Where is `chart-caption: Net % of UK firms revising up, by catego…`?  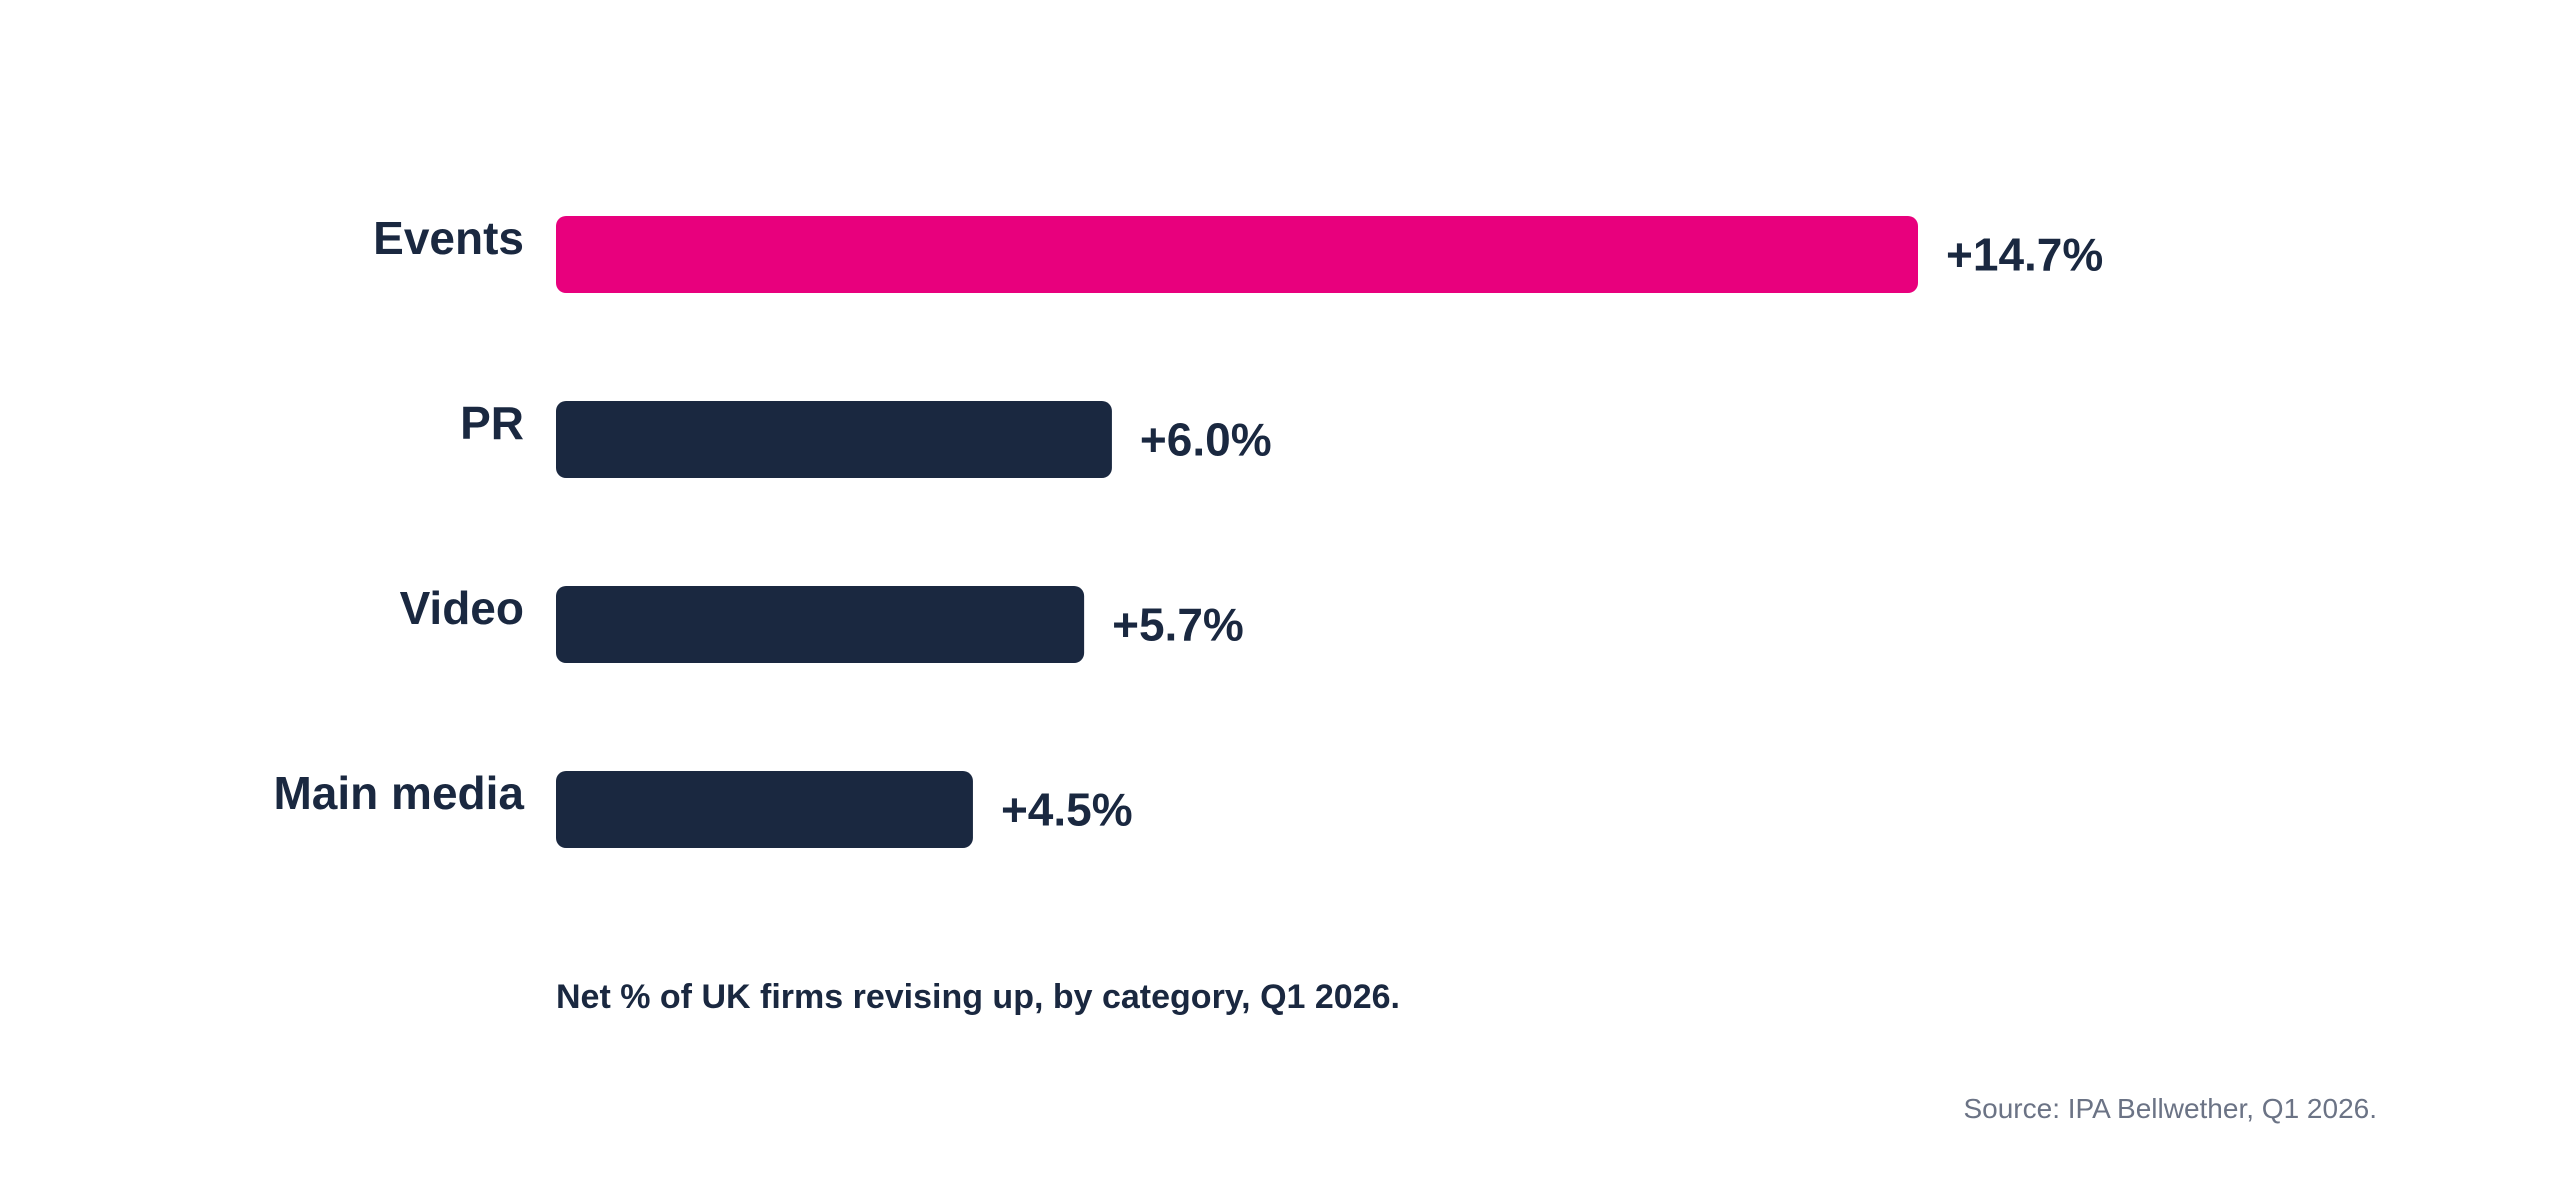 chart-caption: Net % of UK firms revising up, by catego… is located at coordinates (978, 997).